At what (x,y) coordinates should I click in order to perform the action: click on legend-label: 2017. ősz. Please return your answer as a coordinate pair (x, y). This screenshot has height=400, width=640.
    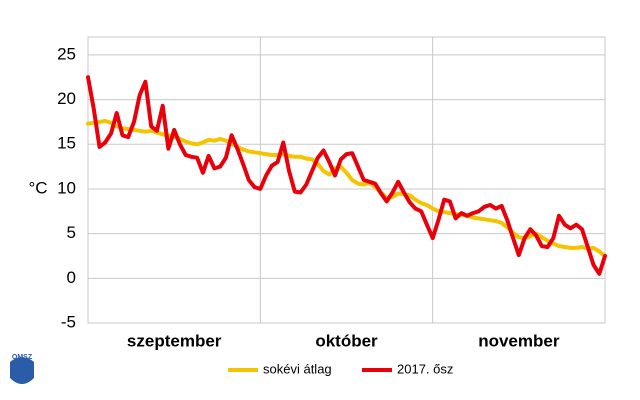
    Looking at the image, I should click on (425, 368).